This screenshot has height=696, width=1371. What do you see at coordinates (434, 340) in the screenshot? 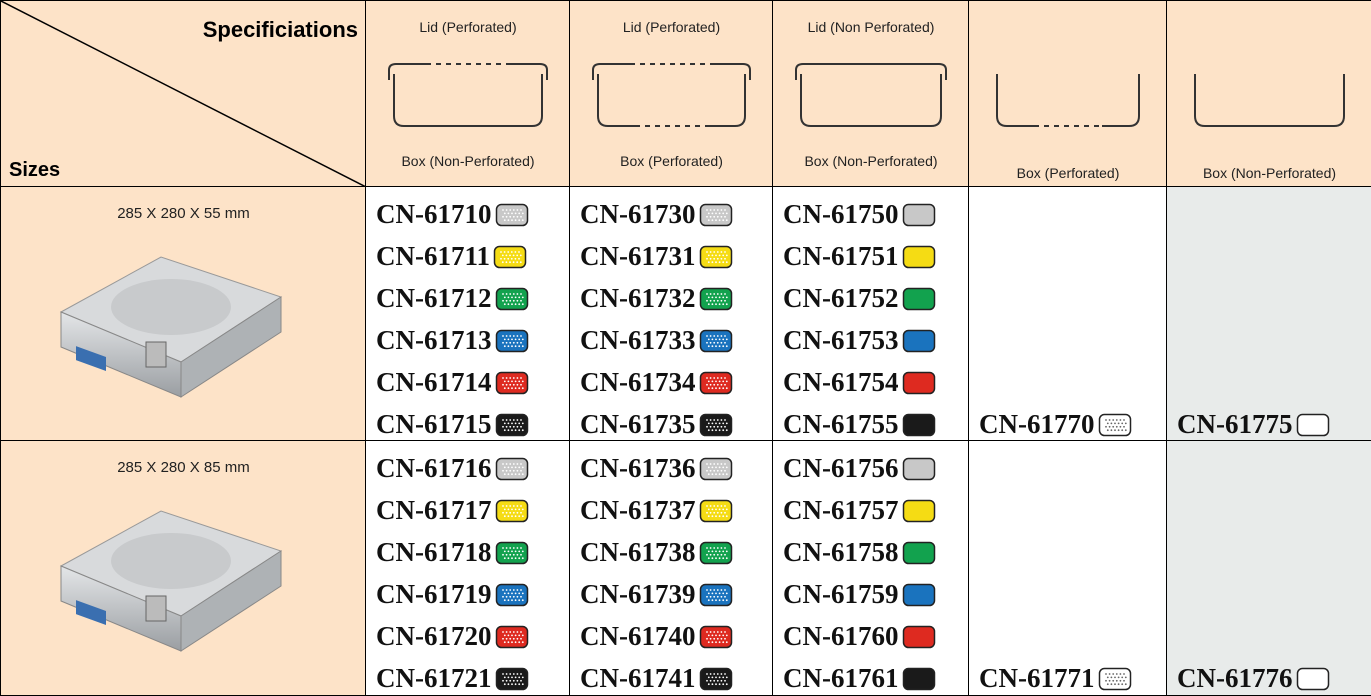
I see `product-code: CN-61713` at bounding box center [434, 340].